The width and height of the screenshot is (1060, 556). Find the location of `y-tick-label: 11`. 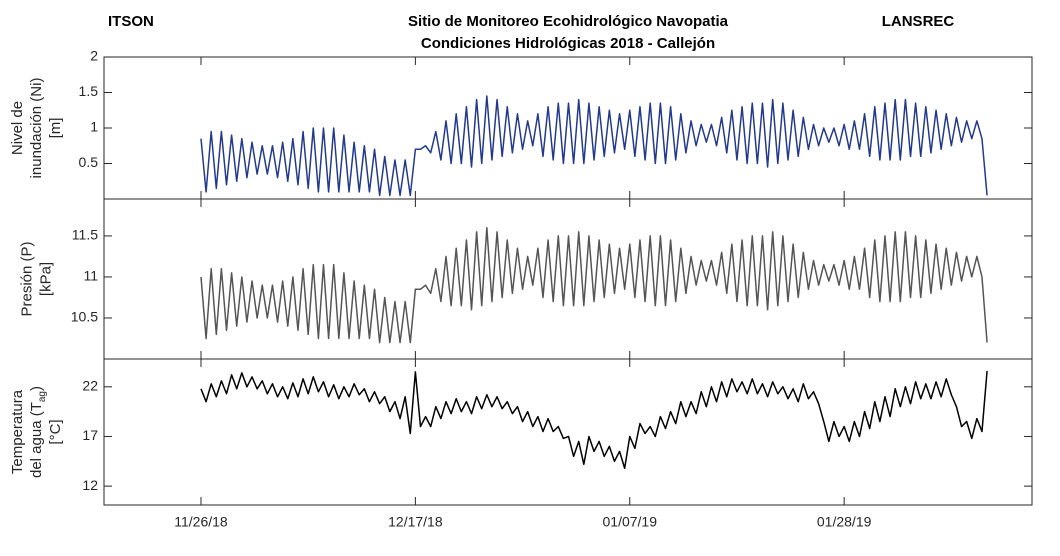

y-tick-label: 11 is located at coordinates (90, 276).